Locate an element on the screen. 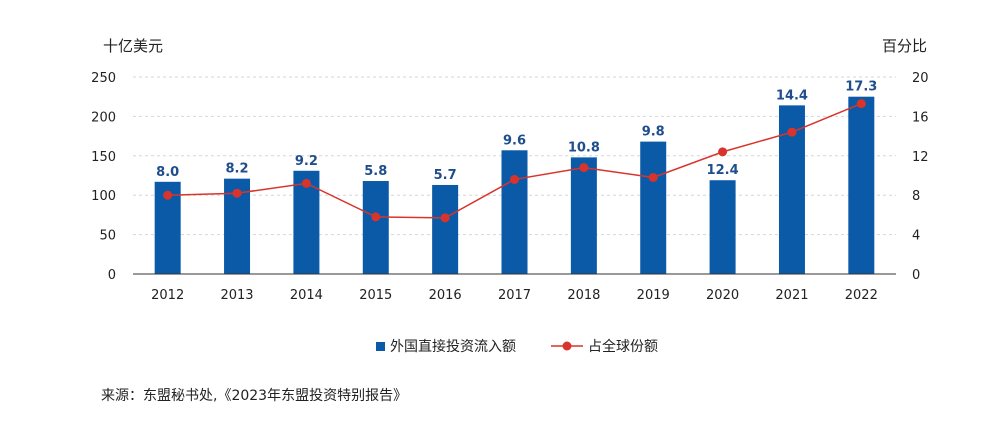  right-tick-label: 0 is located at coordinates (916, 275).